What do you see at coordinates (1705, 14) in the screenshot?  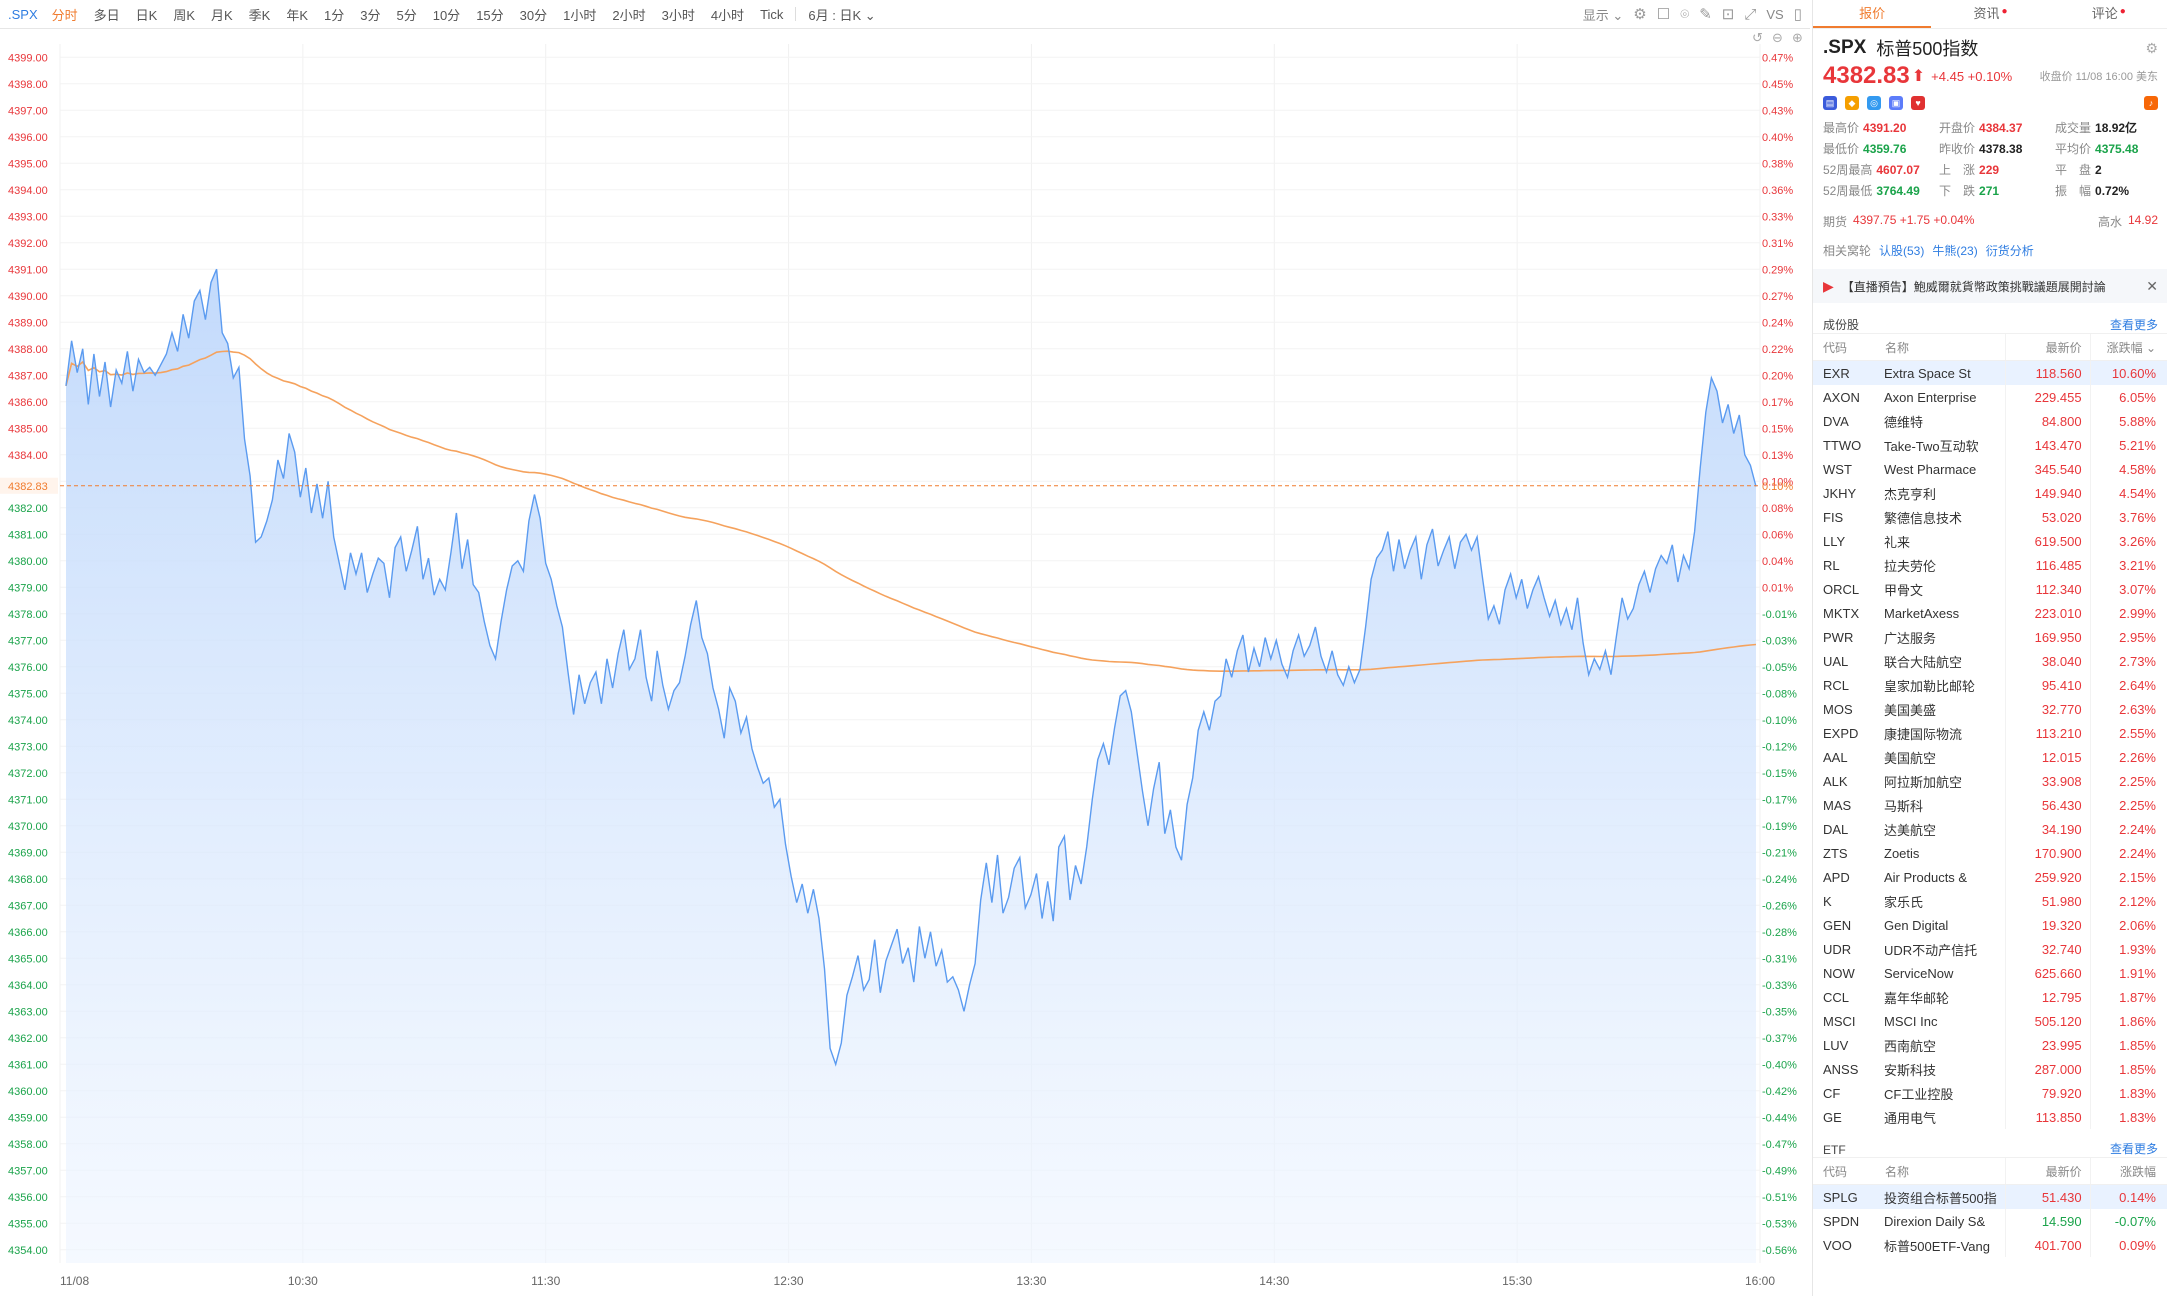 I see `edit-icon: ✎` at bounding box center [1705, 14].